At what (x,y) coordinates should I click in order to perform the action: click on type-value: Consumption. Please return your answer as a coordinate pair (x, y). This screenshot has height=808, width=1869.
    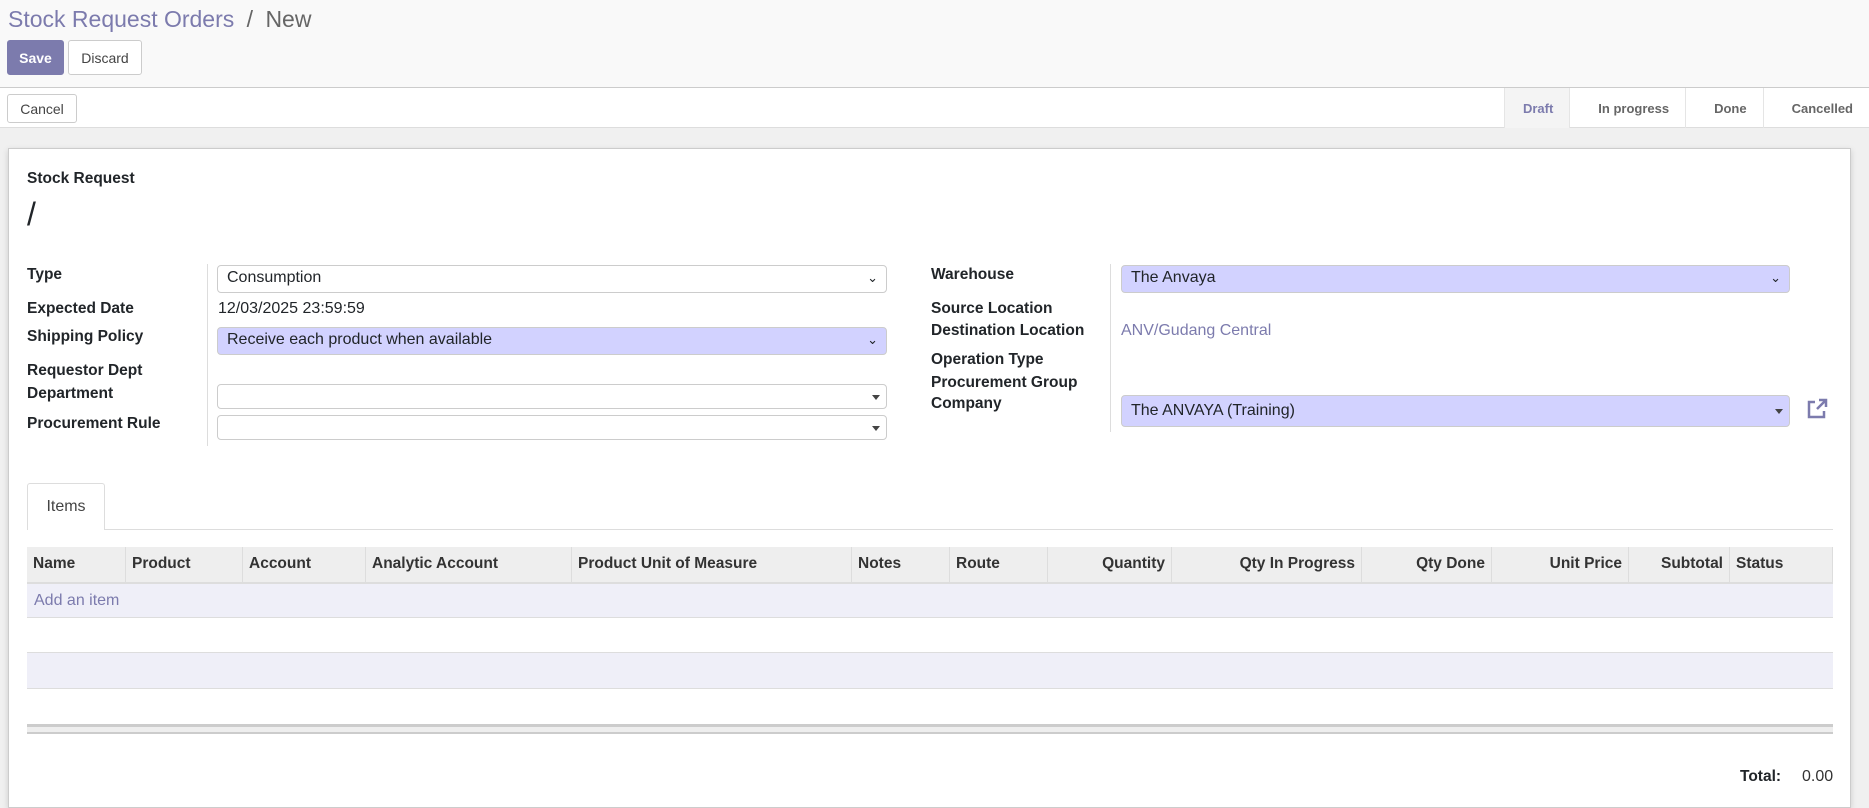
    Looking at the image, I should click on (274, 277).